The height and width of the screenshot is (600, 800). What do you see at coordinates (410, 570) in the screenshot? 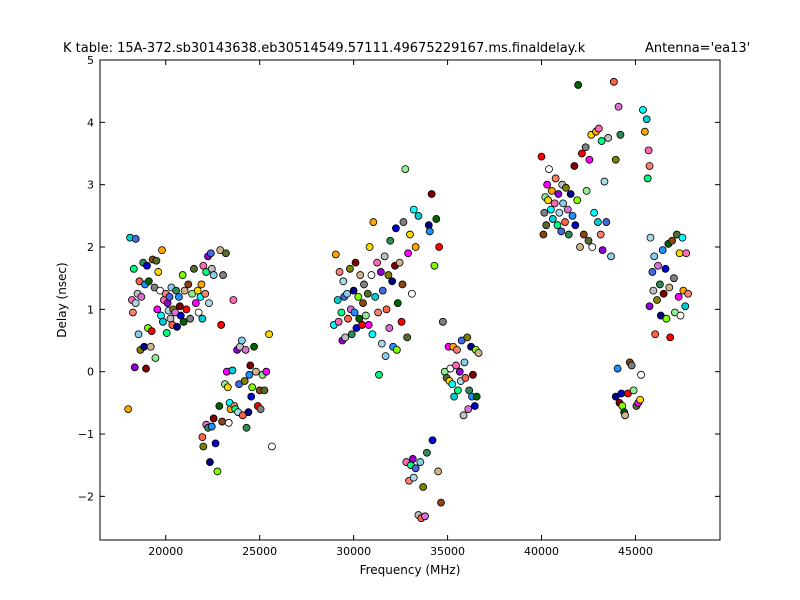
I see `x-axis-label: Frequency (MHz)` at bounding box center [410, 570].